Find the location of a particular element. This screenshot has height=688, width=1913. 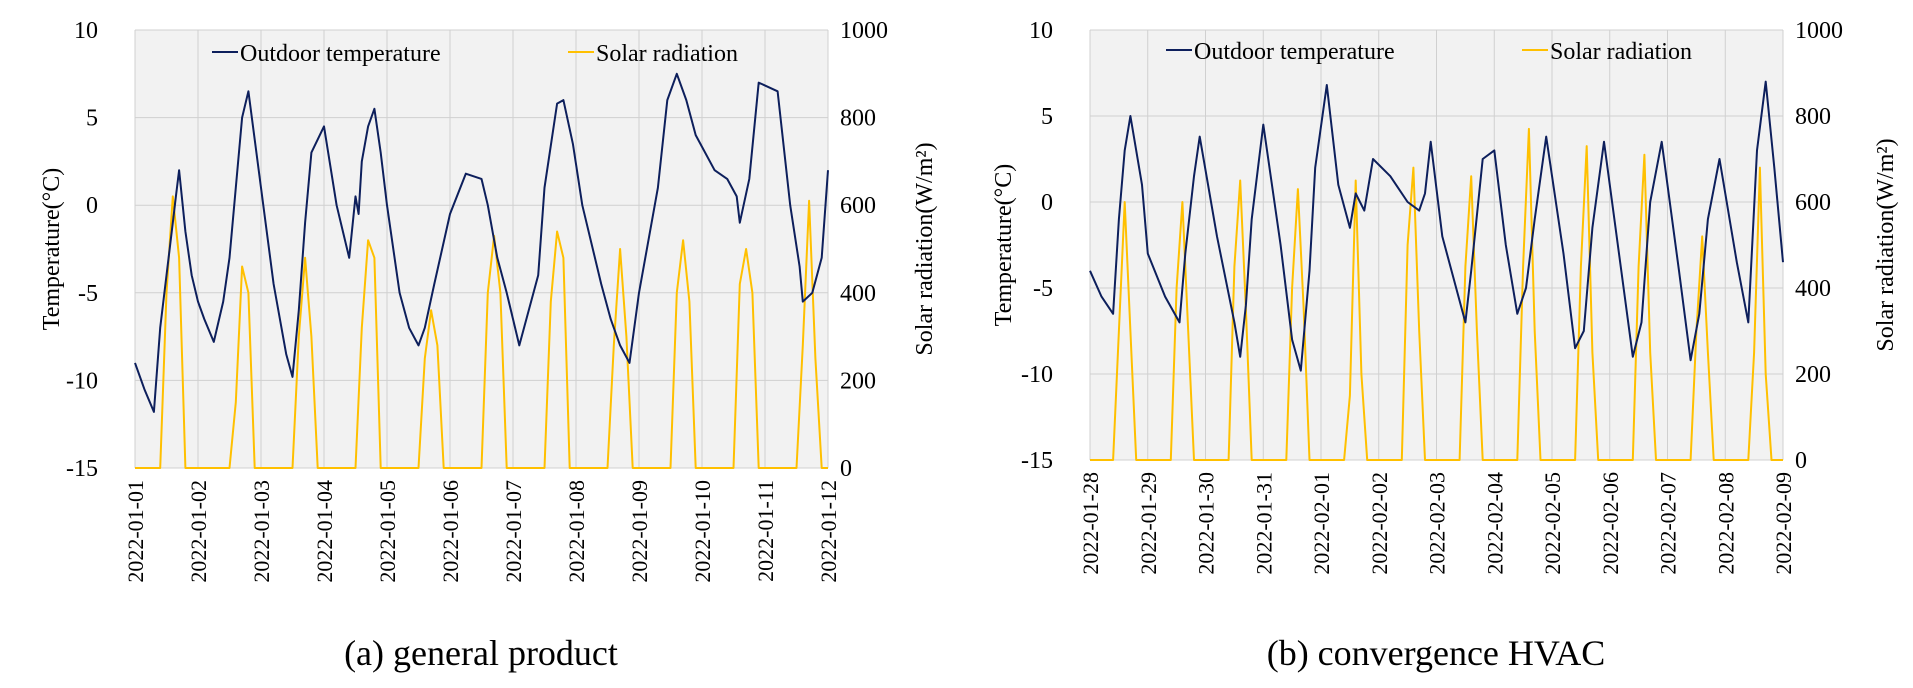

legend-label-temperature-b: Outdoor temperature is located at coordinates (1294, 52).